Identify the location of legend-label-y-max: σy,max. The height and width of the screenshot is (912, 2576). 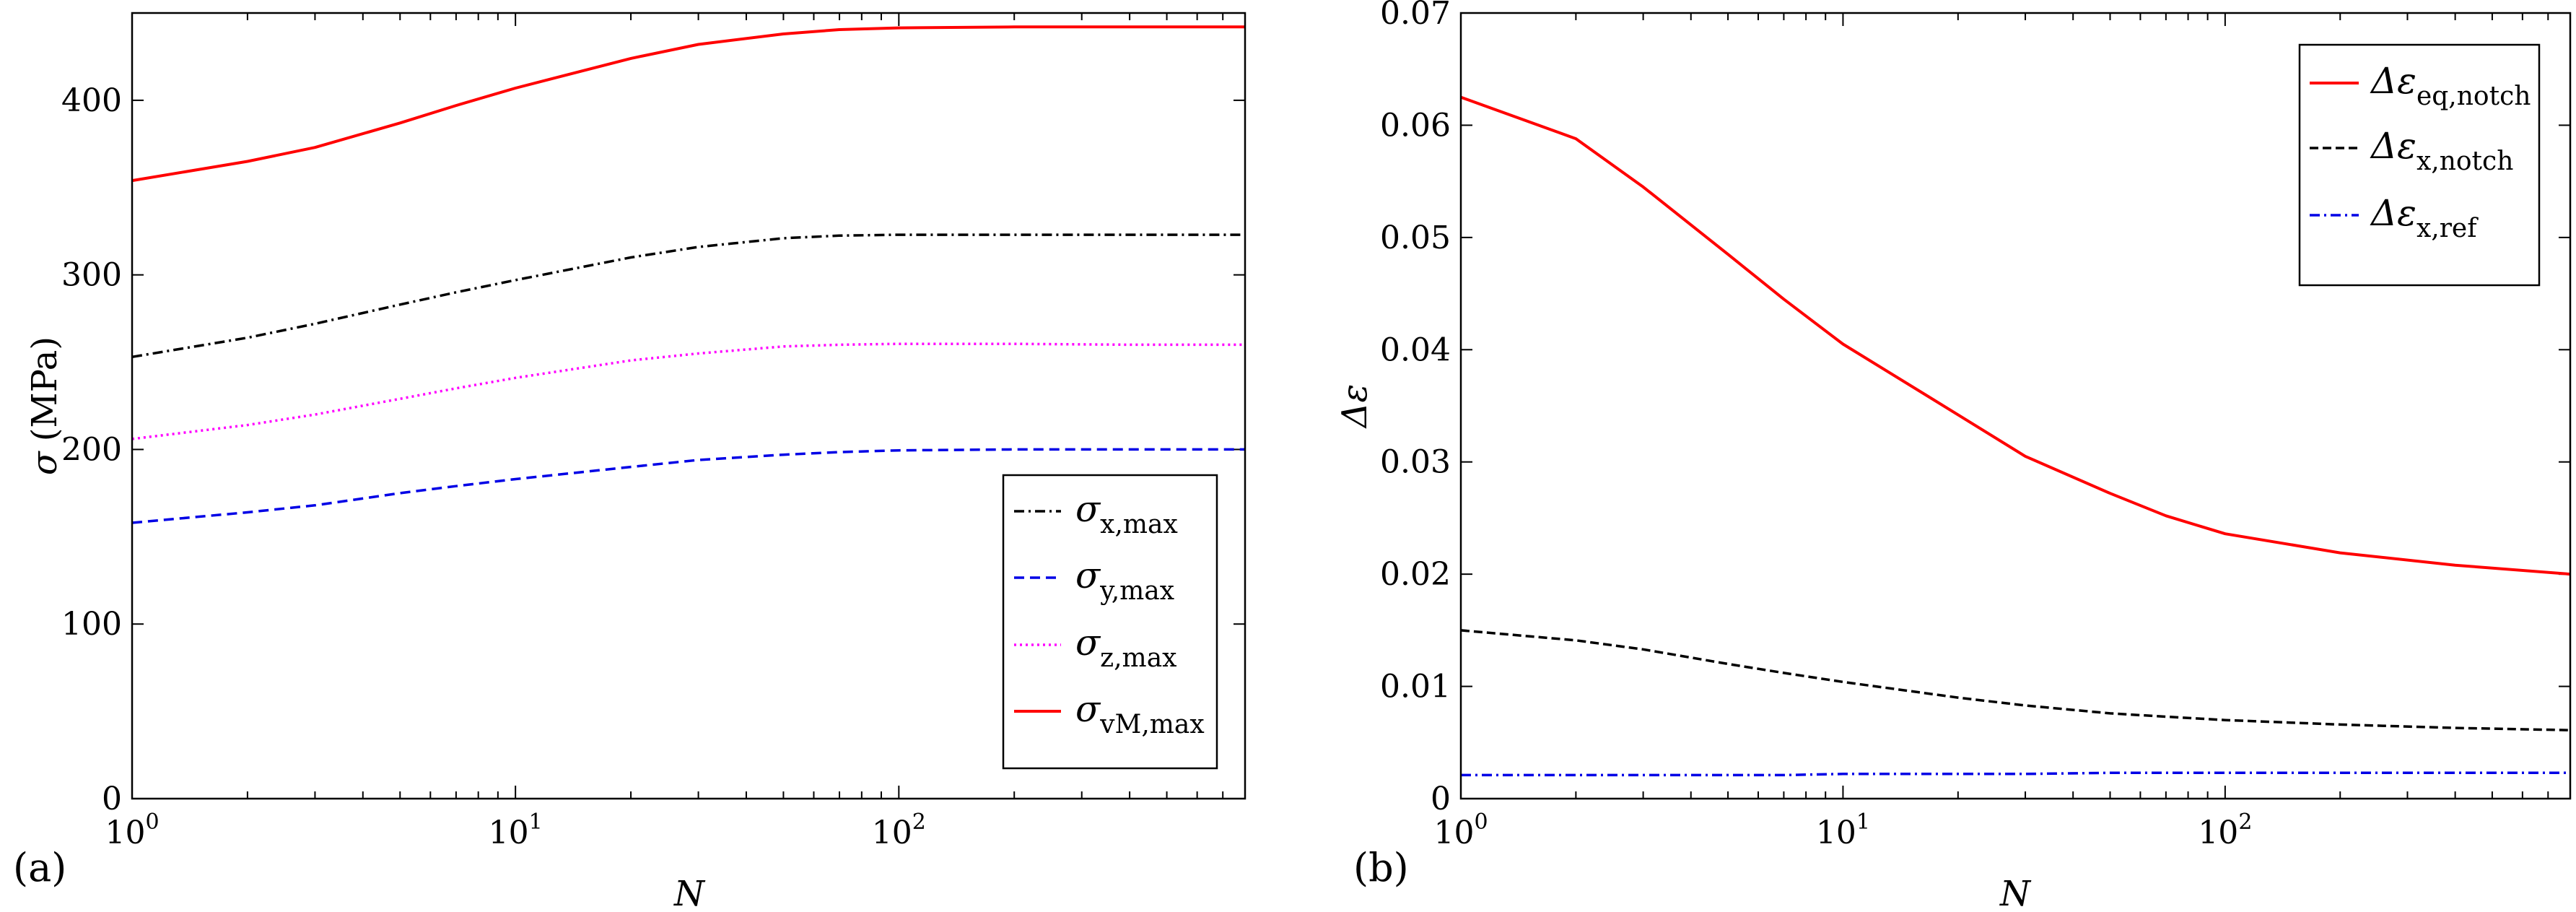
(1124, 580).